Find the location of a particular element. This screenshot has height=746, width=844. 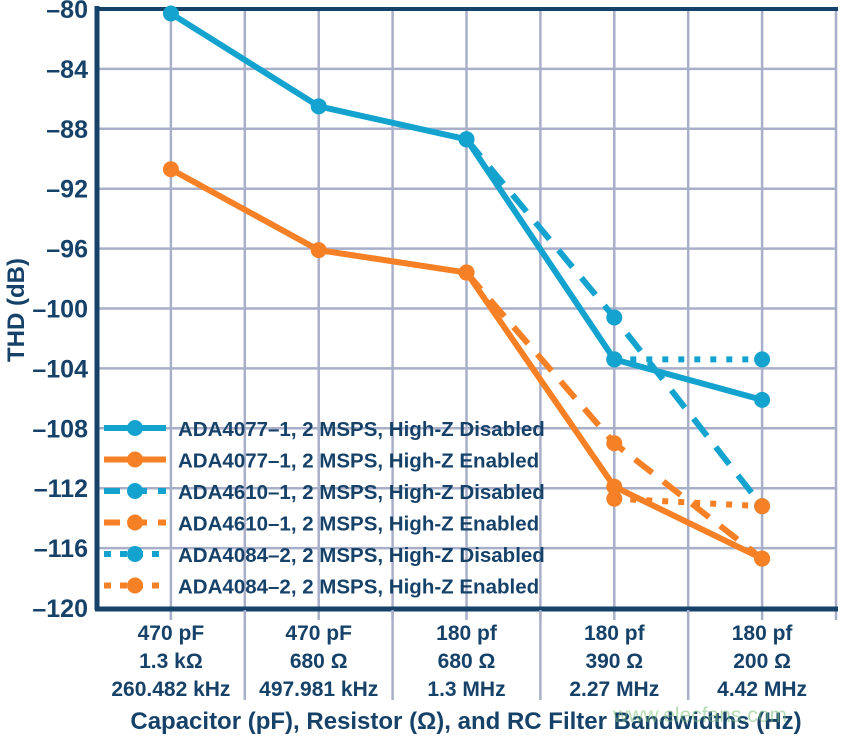

legend-item-0: ADA4077–1, 2 MSPS, High-Z Disabled is located at coordinates (324, 429).